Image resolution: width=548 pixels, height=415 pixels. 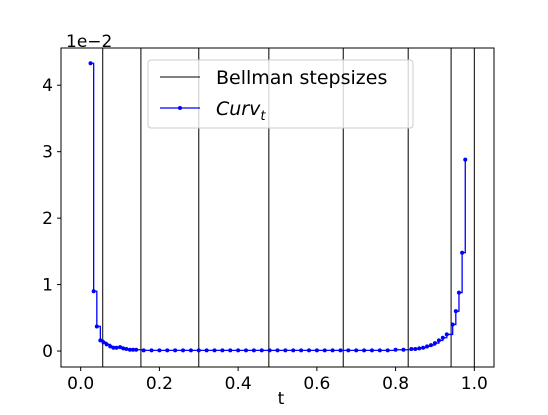 What do you see at coordinates (281, 399) in the screenshot?
I see `x-axis-label: t` at bounding box center [281, 399].